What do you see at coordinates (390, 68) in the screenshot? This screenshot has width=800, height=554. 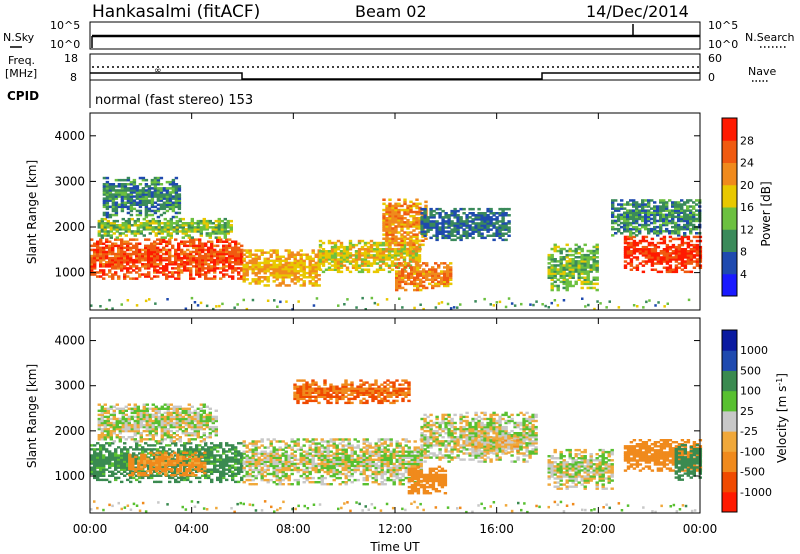 I see `freq-strip: ∞ 18 8 Freq. [MHz] 60 0 Nave` at bounding box center [390, 68].